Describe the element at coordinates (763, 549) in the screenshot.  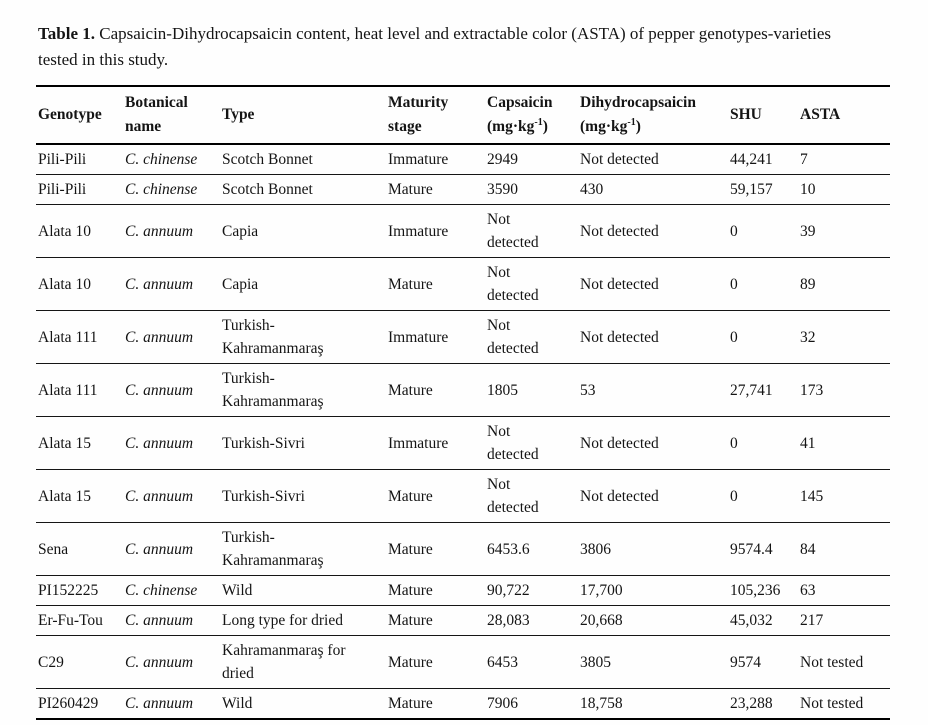
I see `cell-shu: 9574.4` at that location.